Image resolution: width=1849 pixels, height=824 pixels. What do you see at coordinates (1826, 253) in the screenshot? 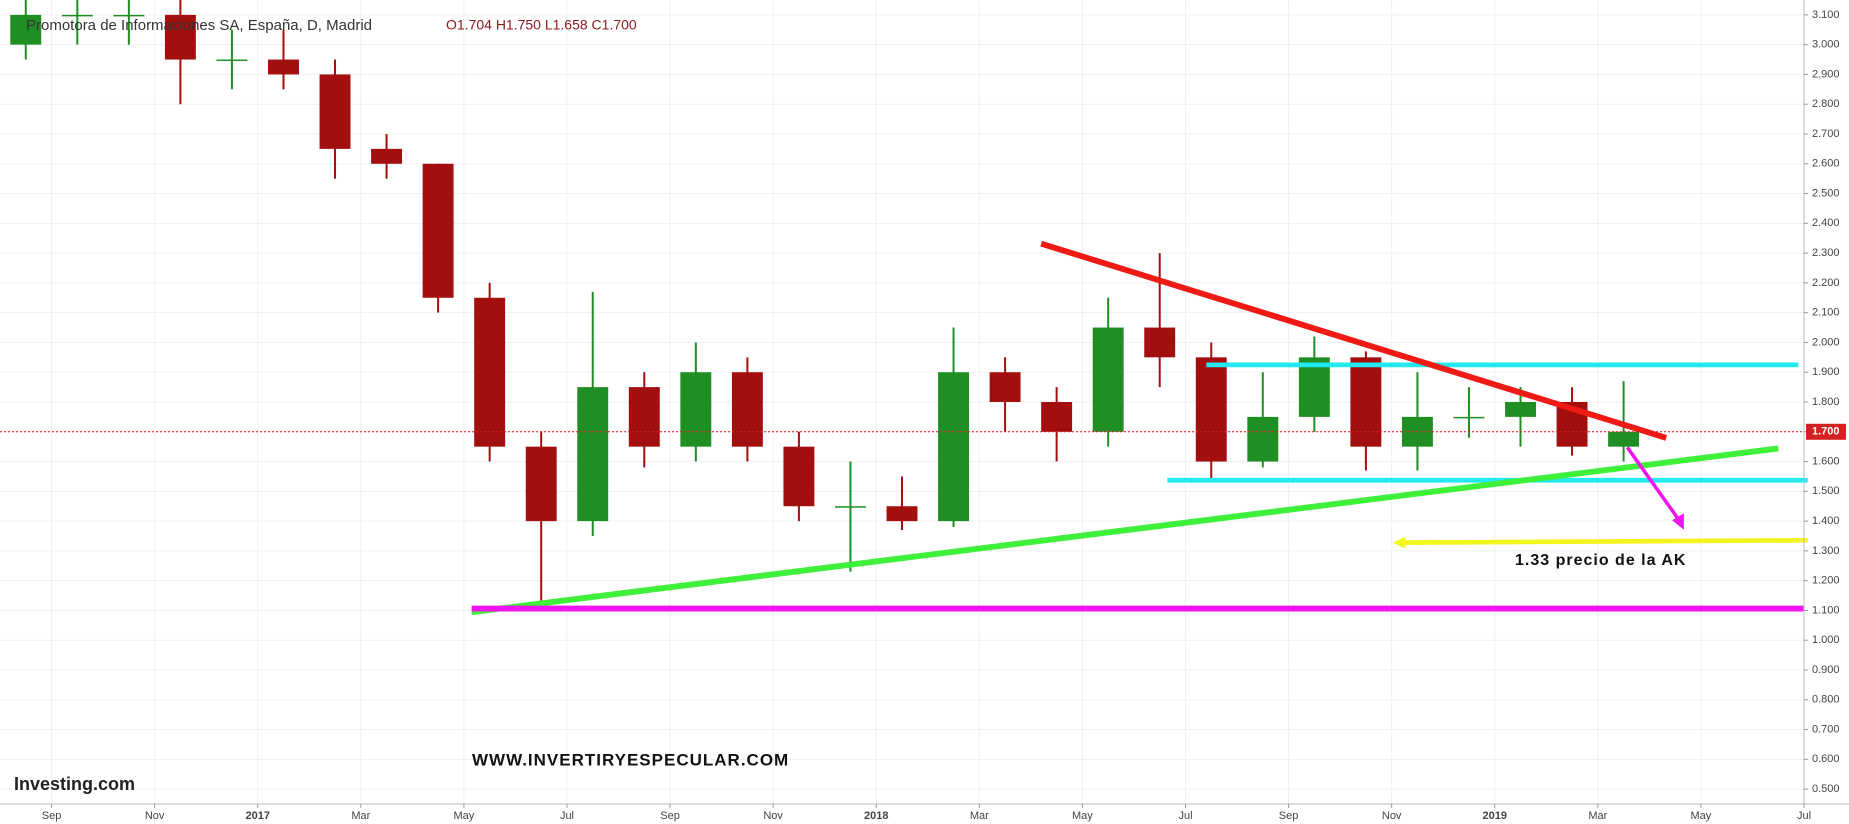
I see `y-tick-label: 2.300` at bounding box center [1826, 253].